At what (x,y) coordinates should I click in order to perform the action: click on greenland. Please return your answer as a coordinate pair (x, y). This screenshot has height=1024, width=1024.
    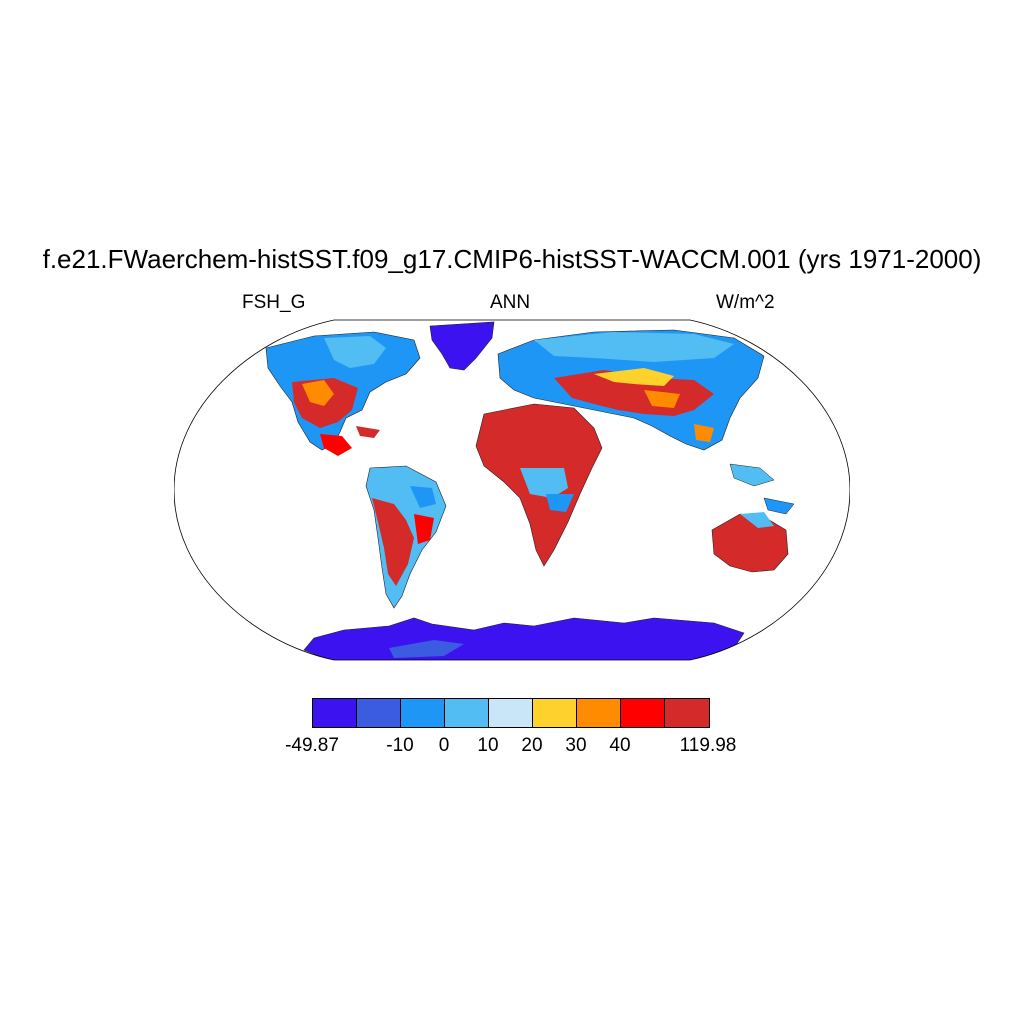
    Looking at the image, I should click on (462, 346).